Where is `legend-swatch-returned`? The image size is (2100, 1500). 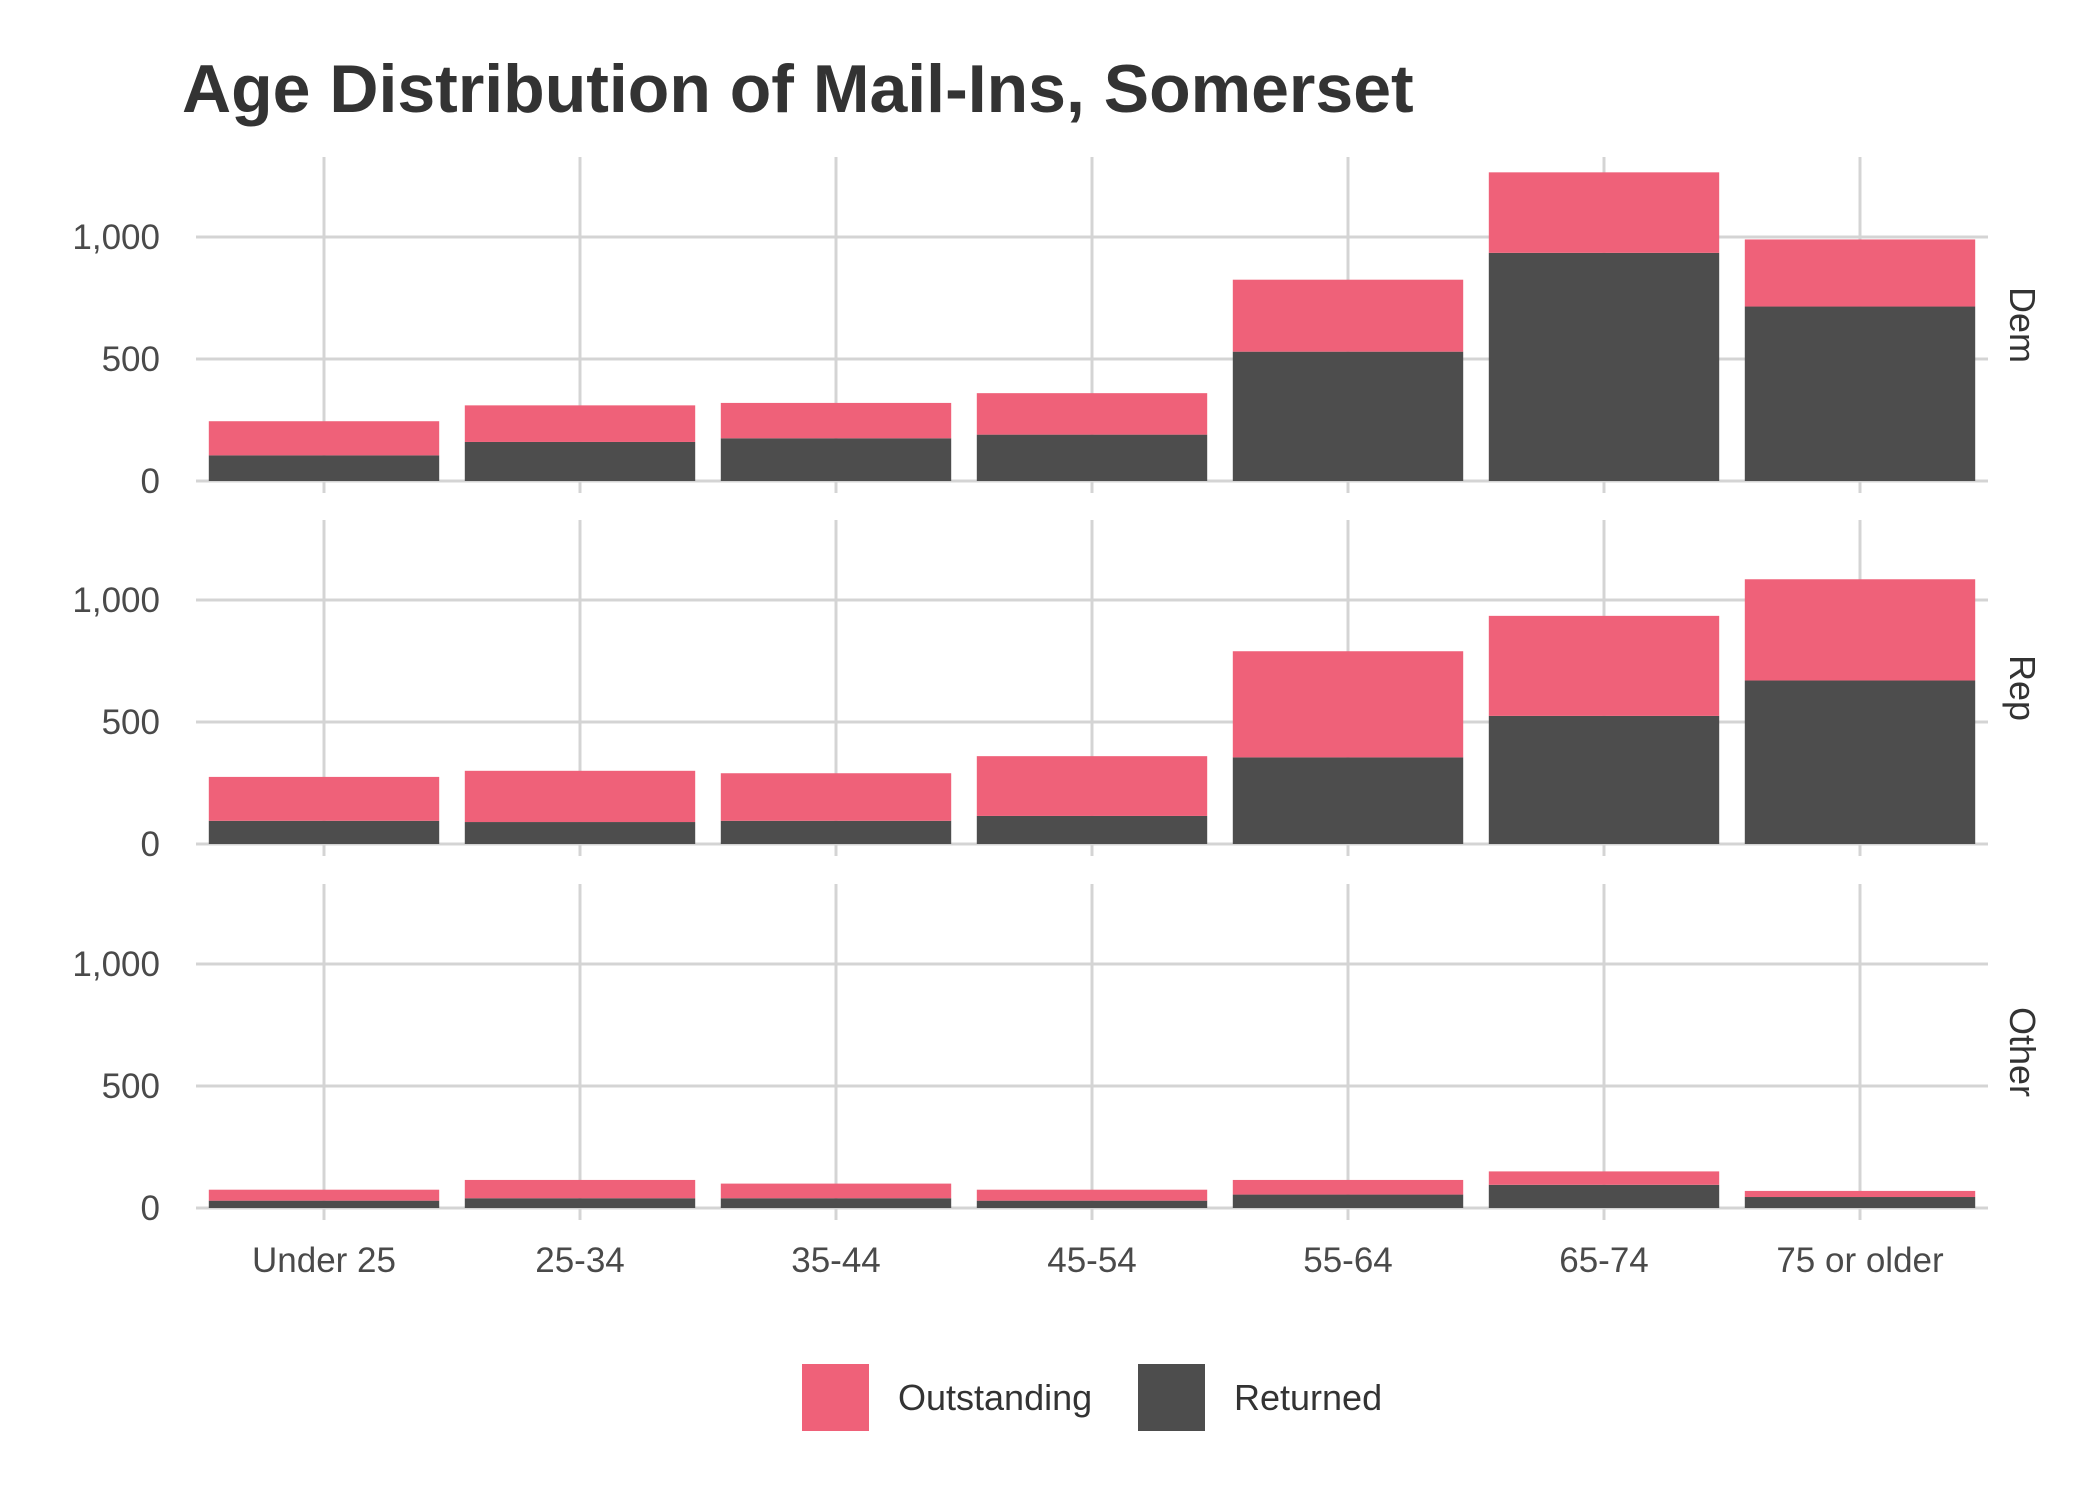 legend-swatch-returned is located at coordinates (1171, 1397).